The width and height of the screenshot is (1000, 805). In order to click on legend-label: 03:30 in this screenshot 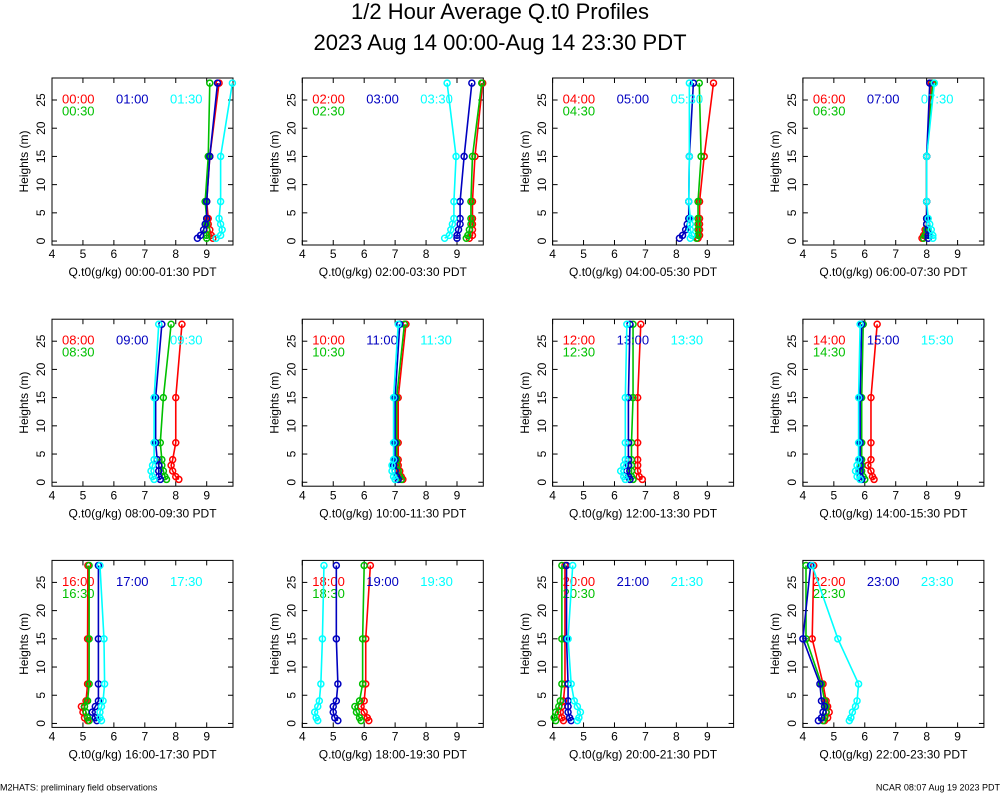, I will do `click(436, 98)`.